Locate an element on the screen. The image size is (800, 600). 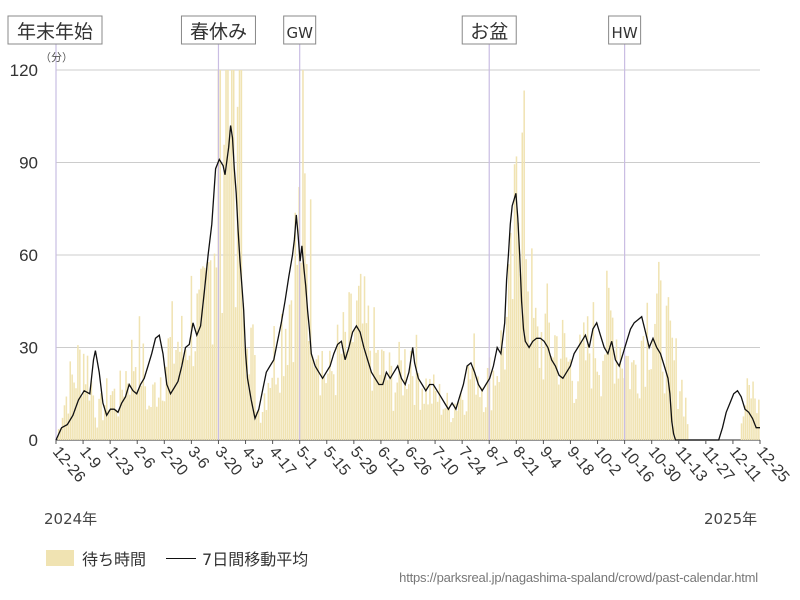
y-tick-label: 30 is located at coordinates (28, 348).